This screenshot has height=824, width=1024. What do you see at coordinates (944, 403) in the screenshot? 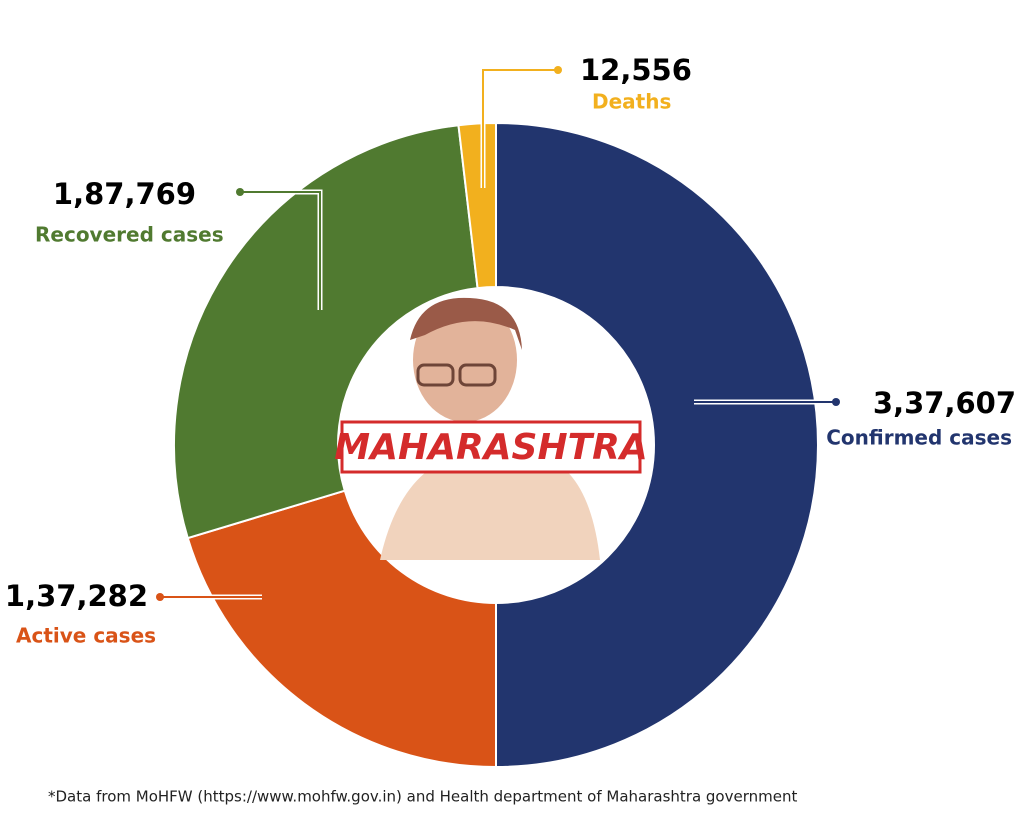
I see `value-label: 3,37,607` at bounding box center [944, 403].